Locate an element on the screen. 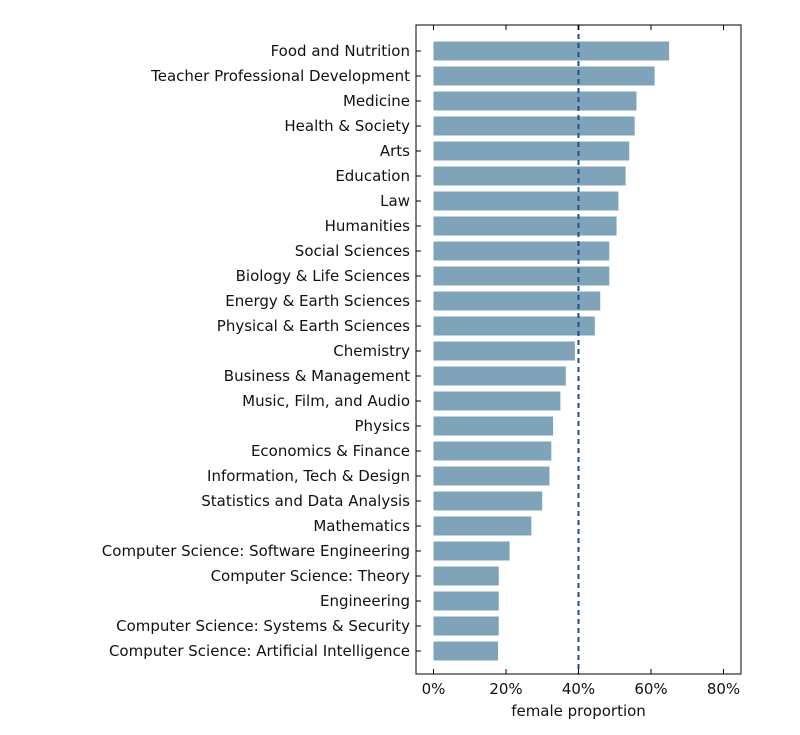 This screenshot has width=800, height=735. category-label: Mathematics is located at coordinates (361, 526).